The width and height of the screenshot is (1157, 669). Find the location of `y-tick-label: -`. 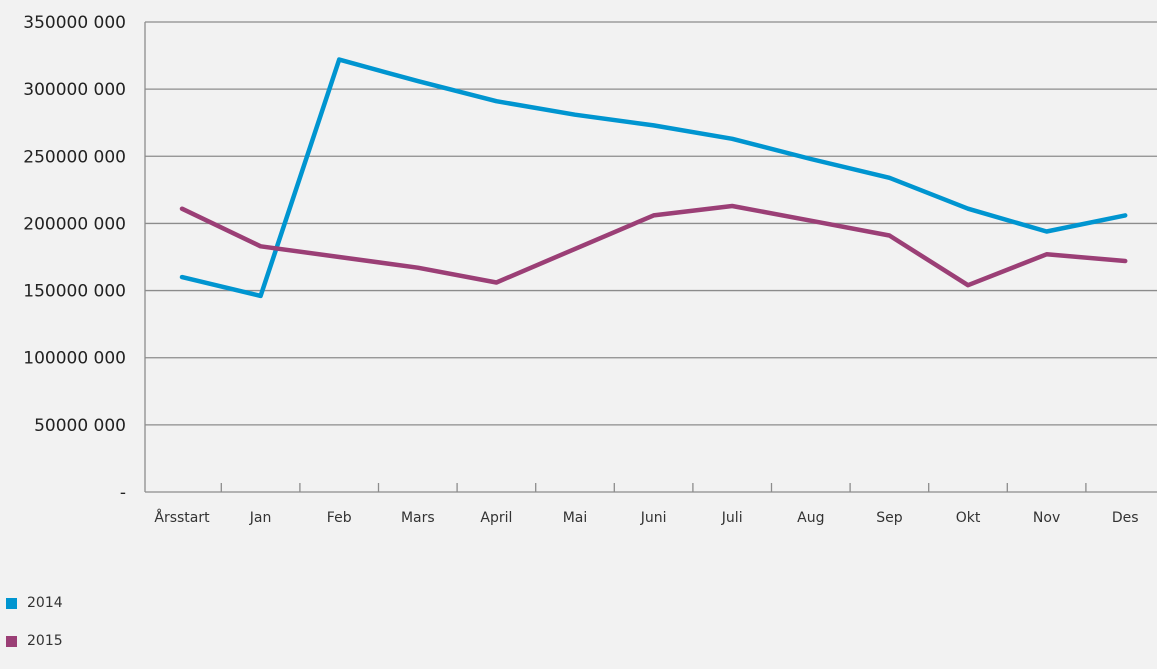

y-tick-label: - is located at coordinates (123, 493).